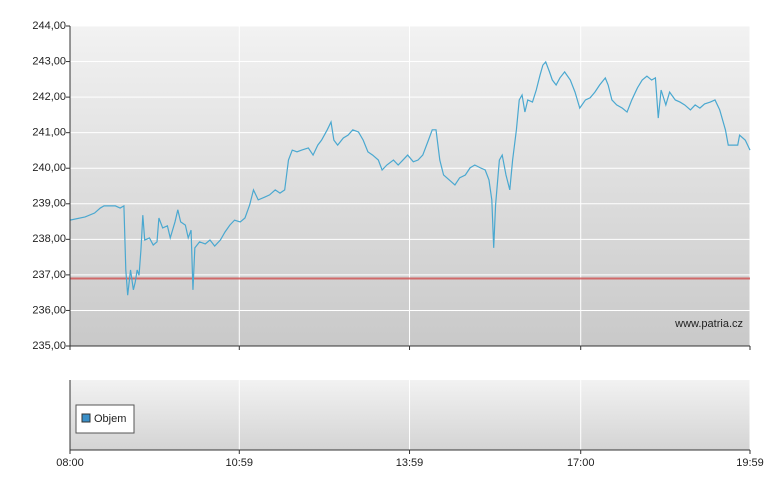  Describe the element at coordinates (240, 463) in the screenshot. I see `x-tick-label: 10:59` at that location.